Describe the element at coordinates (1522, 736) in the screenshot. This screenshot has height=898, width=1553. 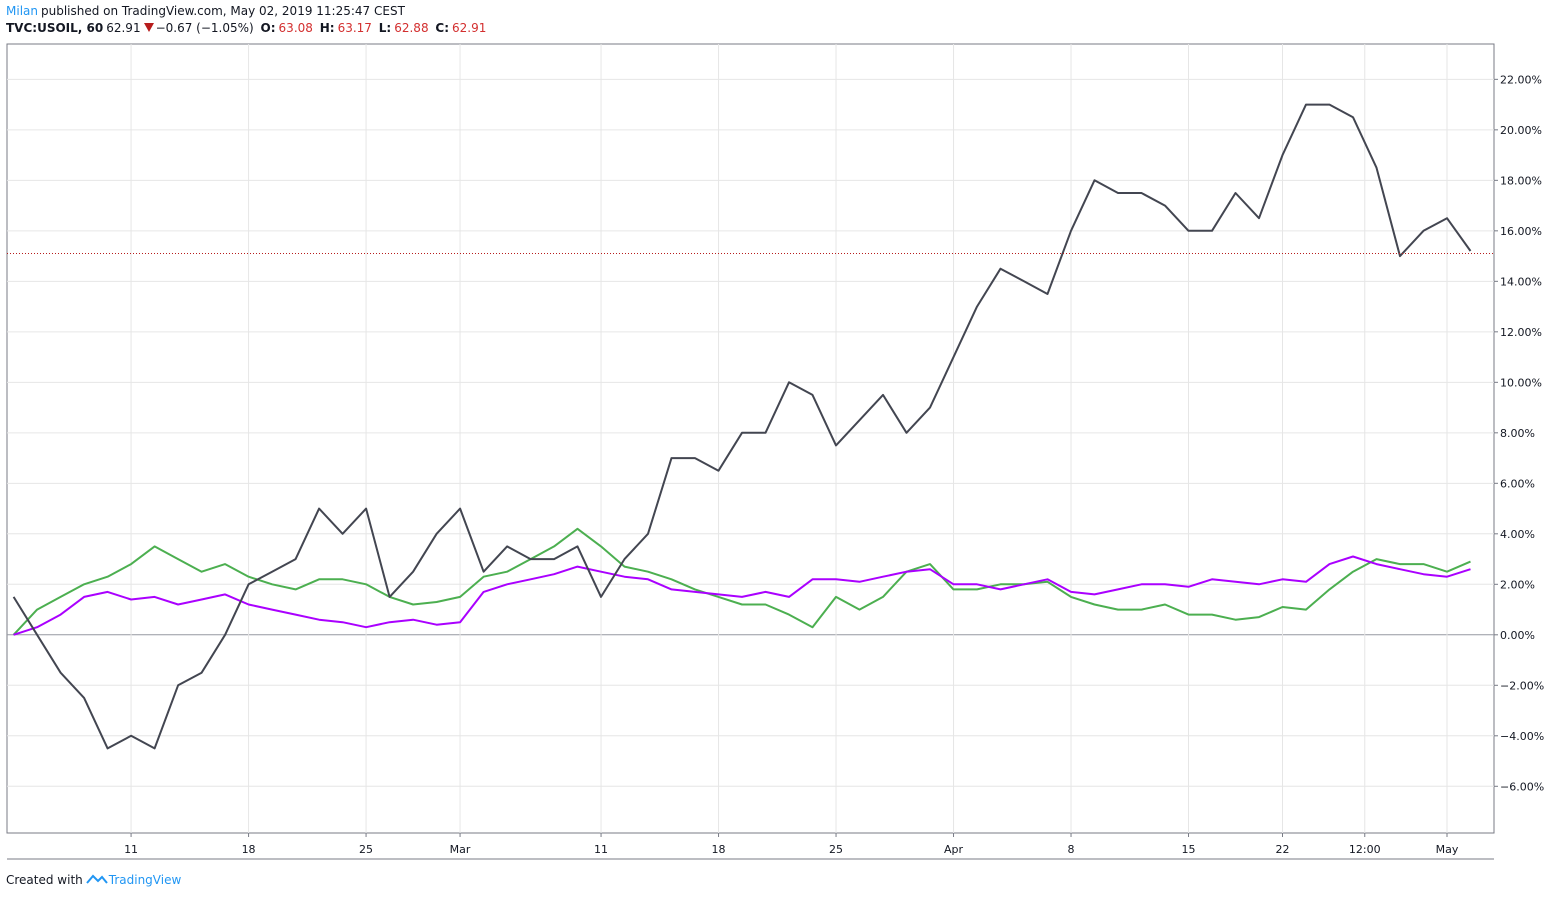
I see `y-tick-label: −4.00%` at that location.